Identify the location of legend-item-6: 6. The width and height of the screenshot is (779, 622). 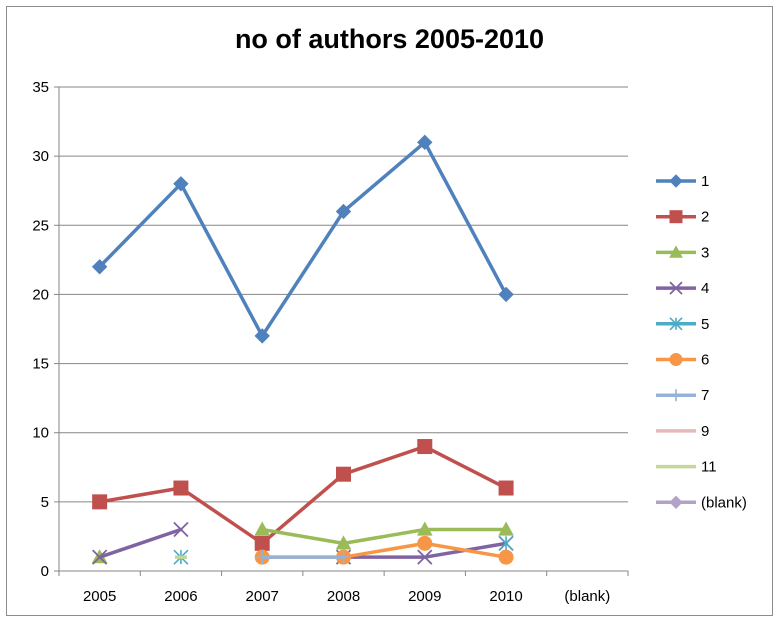
(682, 360).